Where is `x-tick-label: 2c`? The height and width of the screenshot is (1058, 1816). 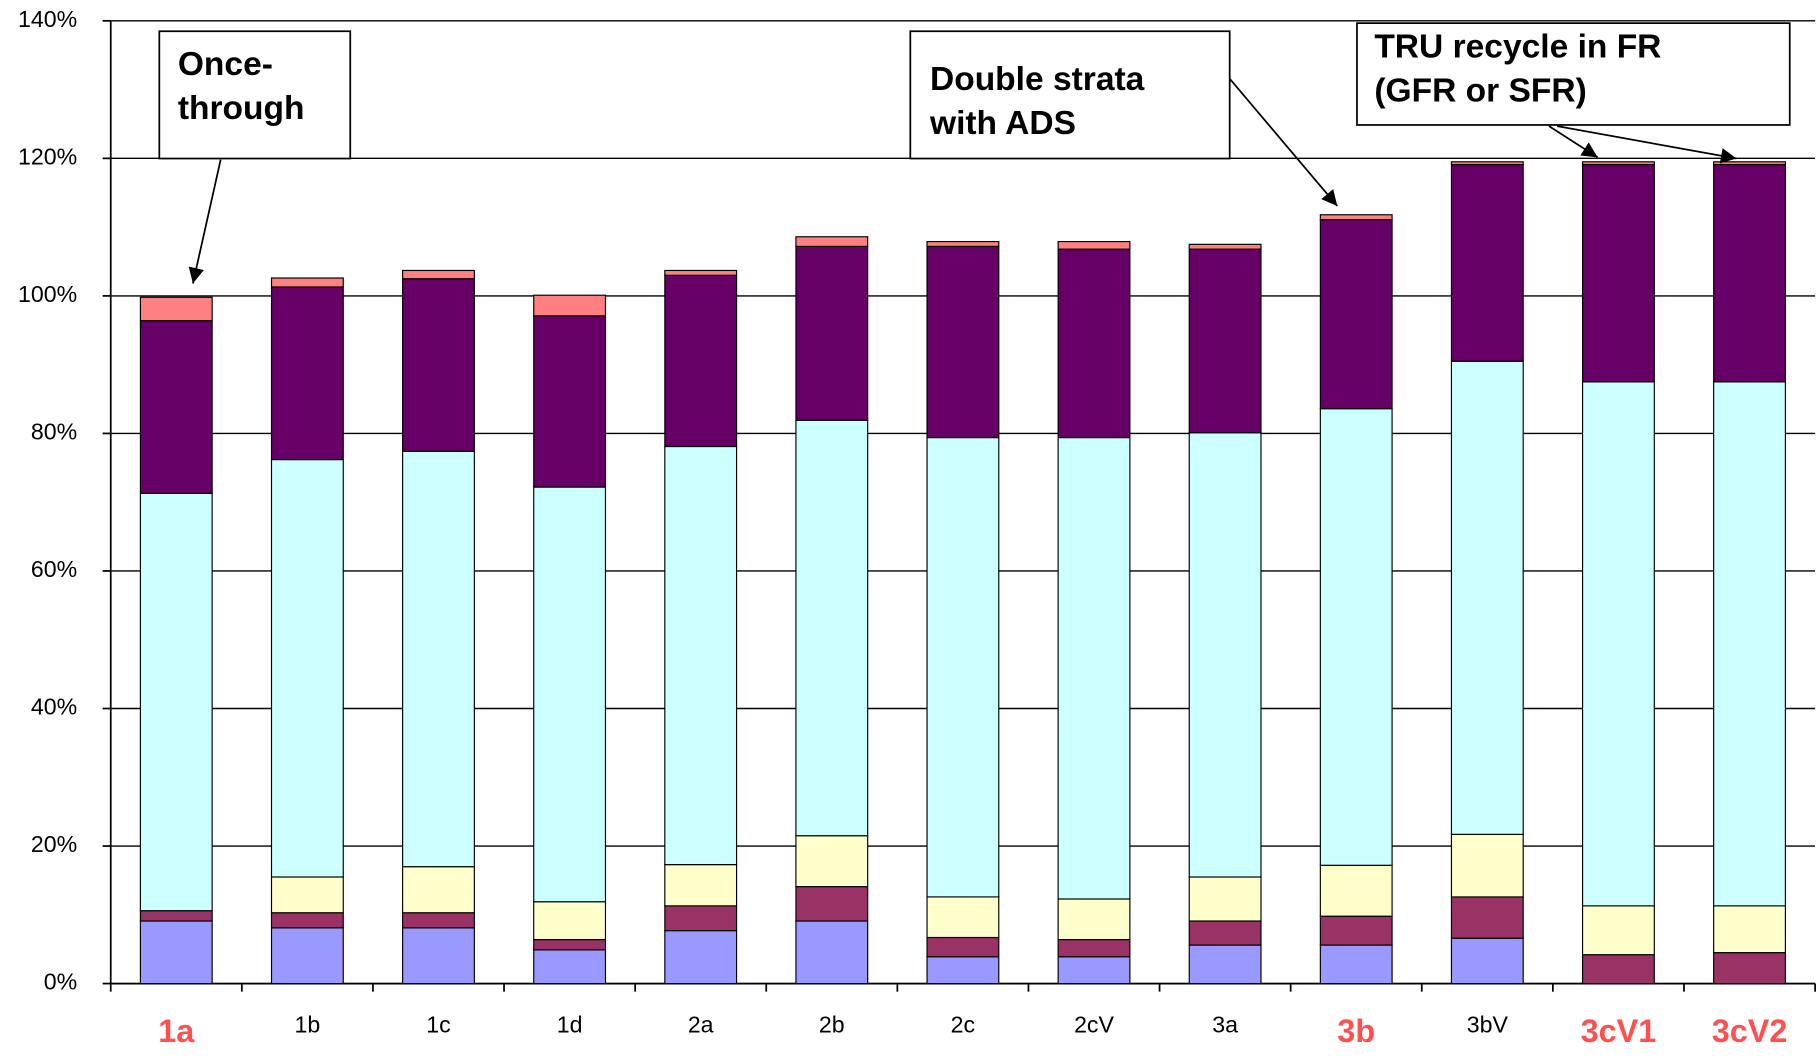
x-tick-label: 2c is located at coordinates (963, 1024).